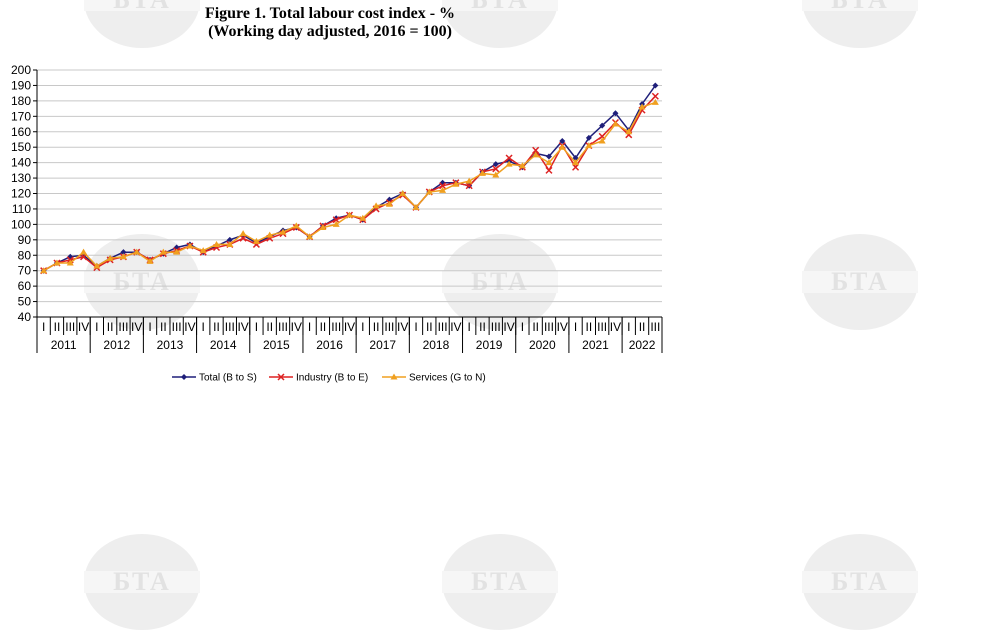 This screenshot has width=1000, height=630. I want to click on y-tick-label: 200, so click(21, 70).